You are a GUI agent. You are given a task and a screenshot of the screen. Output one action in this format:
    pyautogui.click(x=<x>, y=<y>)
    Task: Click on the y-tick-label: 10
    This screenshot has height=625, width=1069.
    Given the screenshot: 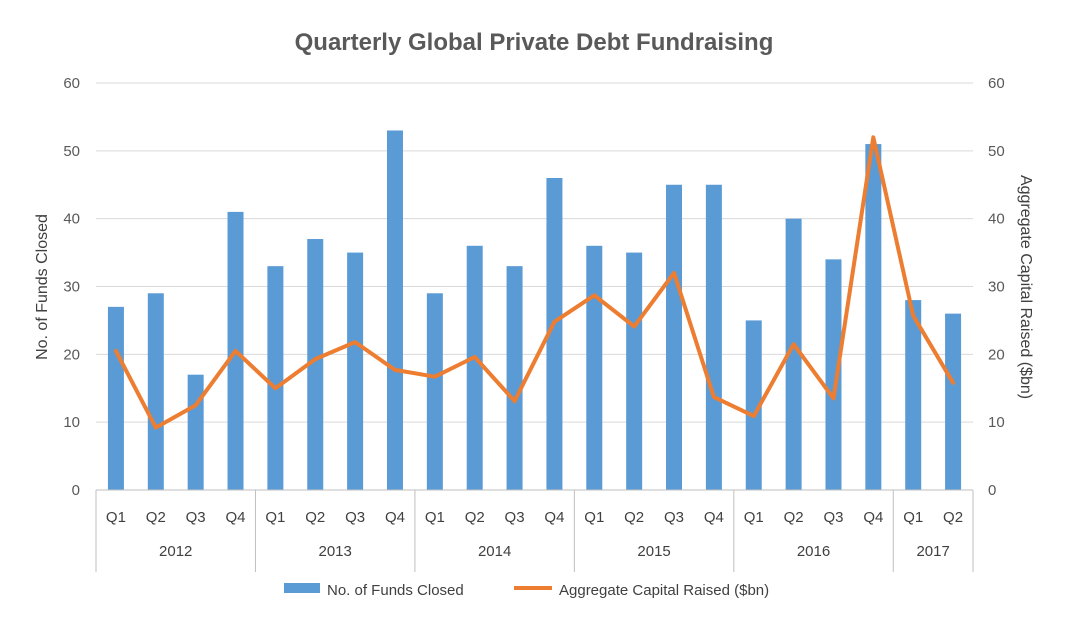 What is the action you would take?
    pyautogui.click(x=71, y=422)
    